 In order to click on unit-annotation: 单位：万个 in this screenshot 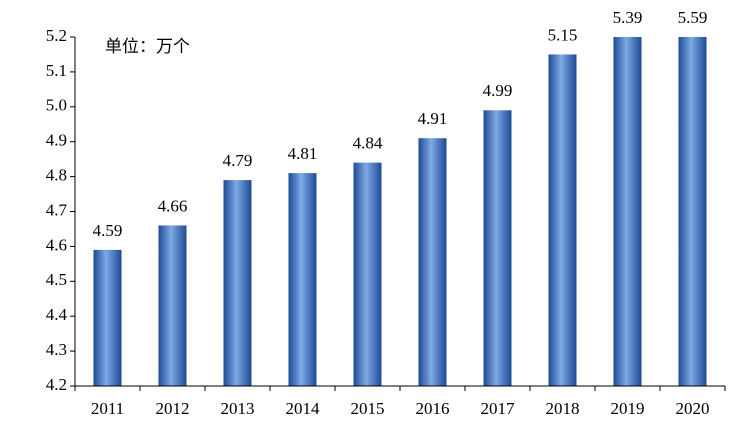, I will do `click(147, 46)`.